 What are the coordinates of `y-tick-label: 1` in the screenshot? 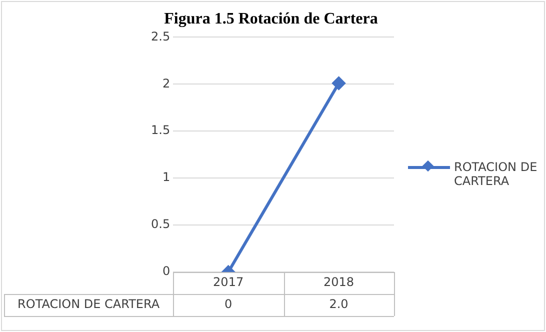 It's located at (166, 177).